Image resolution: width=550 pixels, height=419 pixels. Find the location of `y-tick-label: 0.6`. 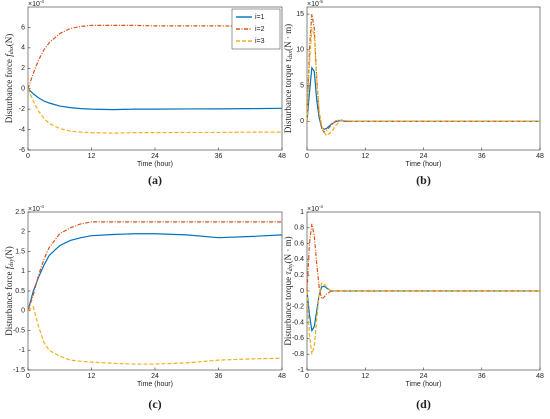

y-tick-label: 0.6 is located at coordinates (299, 243).